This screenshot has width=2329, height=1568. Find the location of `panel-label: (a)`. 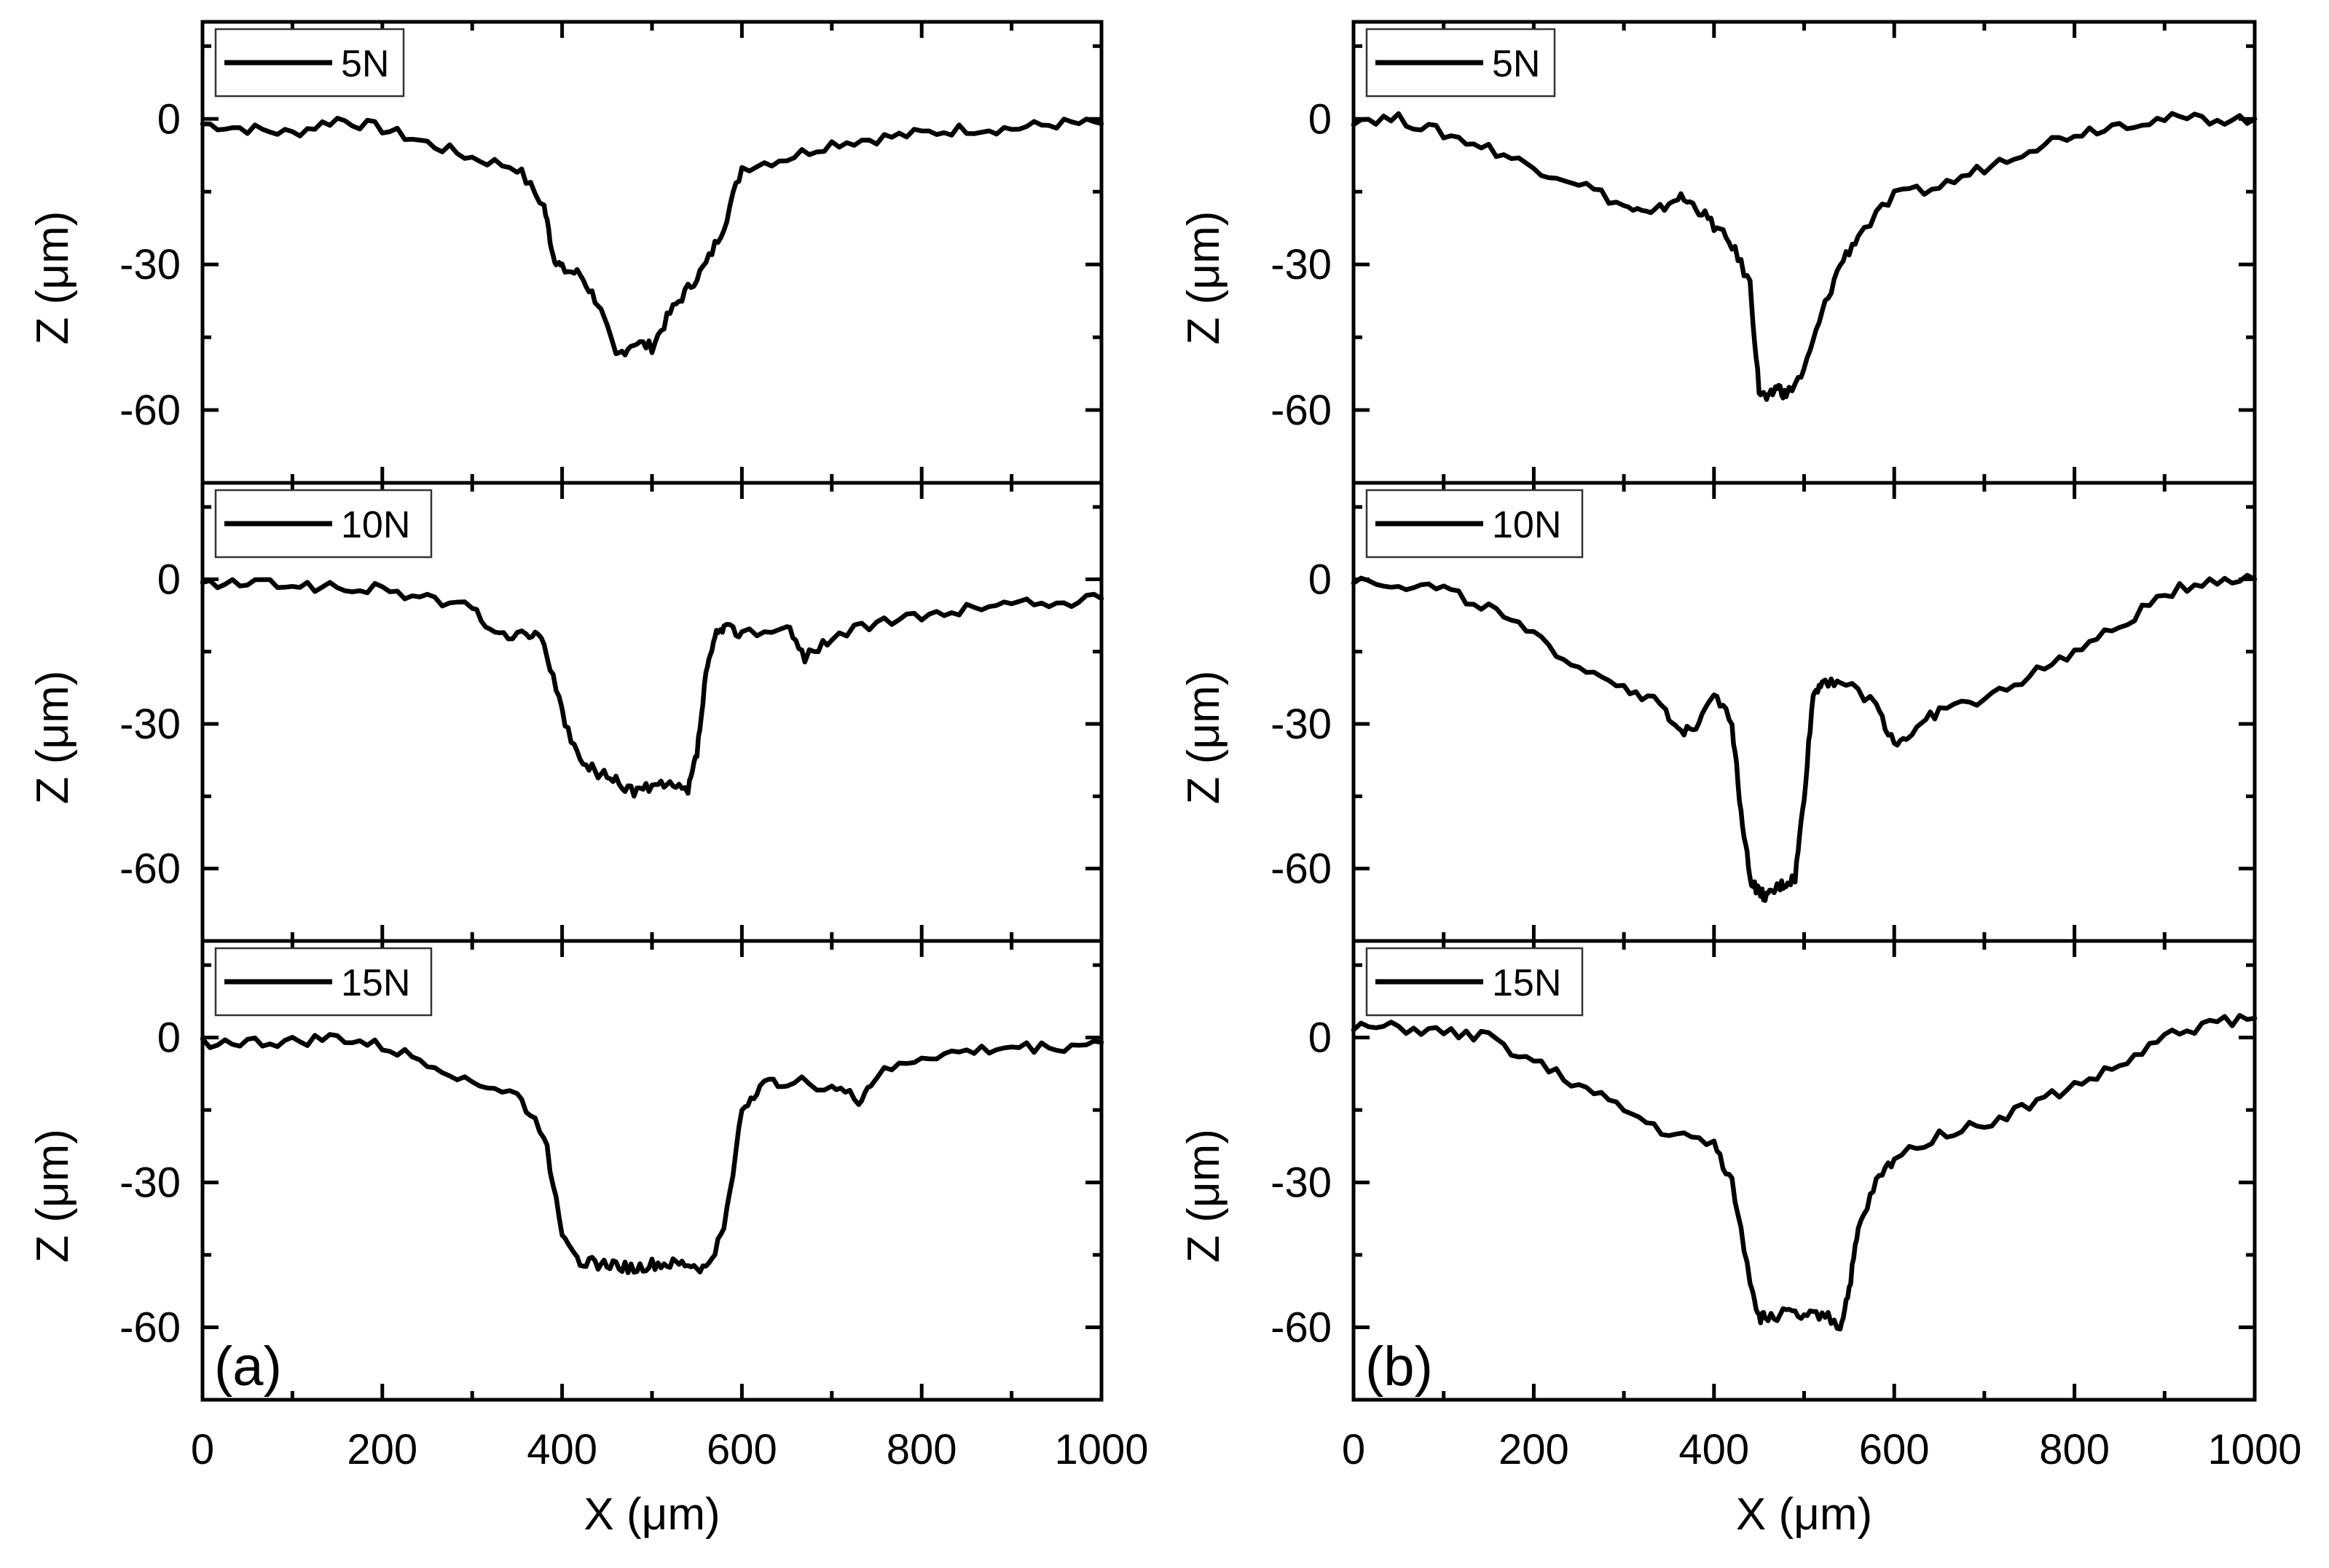

panel-label: (a) is located at coordinates (248, 1367).